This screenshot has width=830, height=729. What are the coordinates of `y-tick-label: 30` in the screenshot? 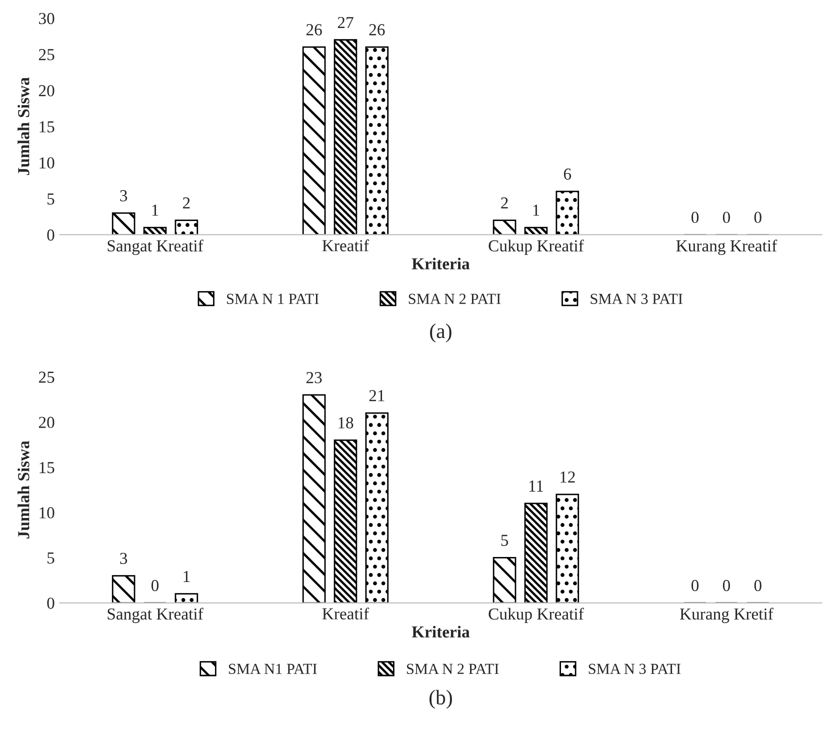 It's located at (46, 18).